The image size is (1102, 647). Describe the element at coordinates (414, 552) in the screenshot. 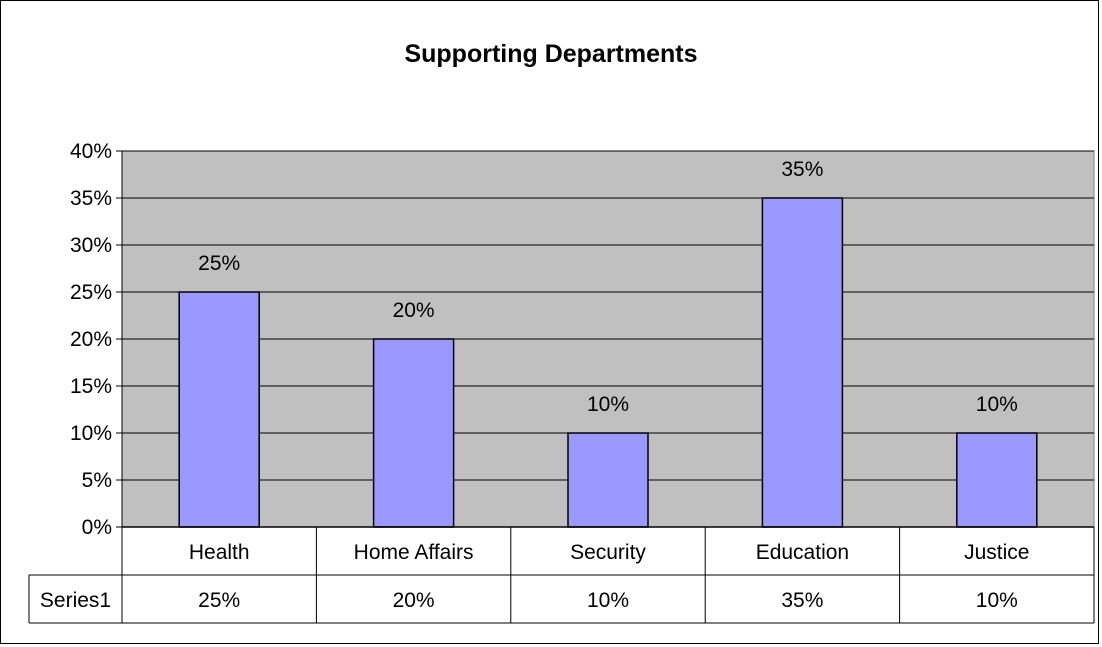

I see `category-label: Home Affairs` at that location.